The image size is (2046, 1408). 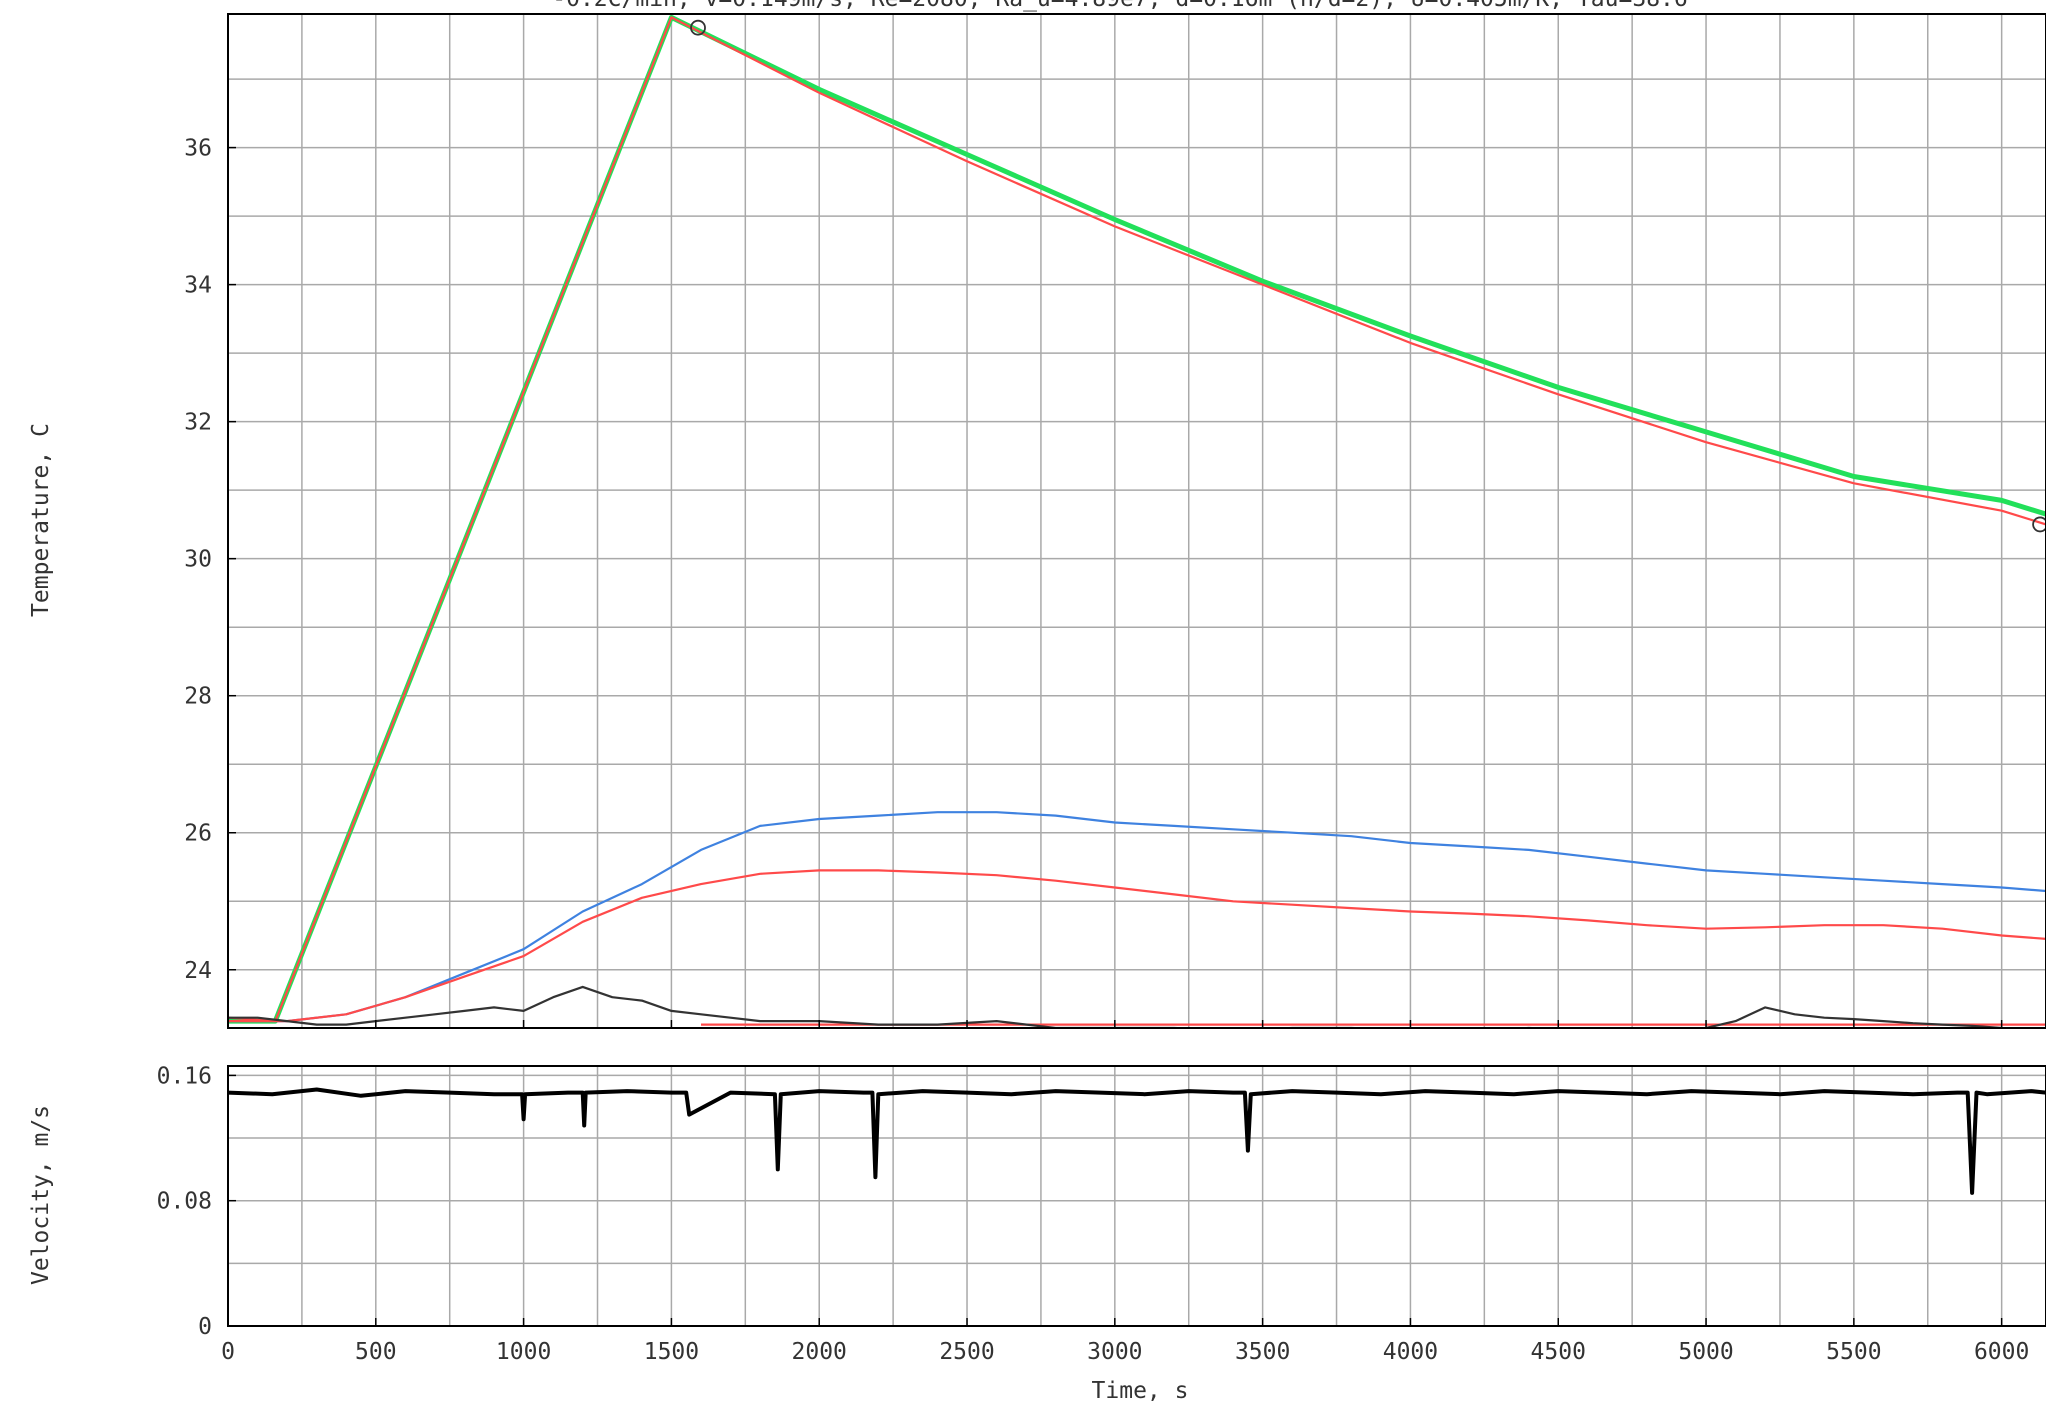 What do you see at coordinates (1853, 1352) in the screenshot?
I see `velocity-xtick-label: 5500` at bounding box center [1853, 1352].